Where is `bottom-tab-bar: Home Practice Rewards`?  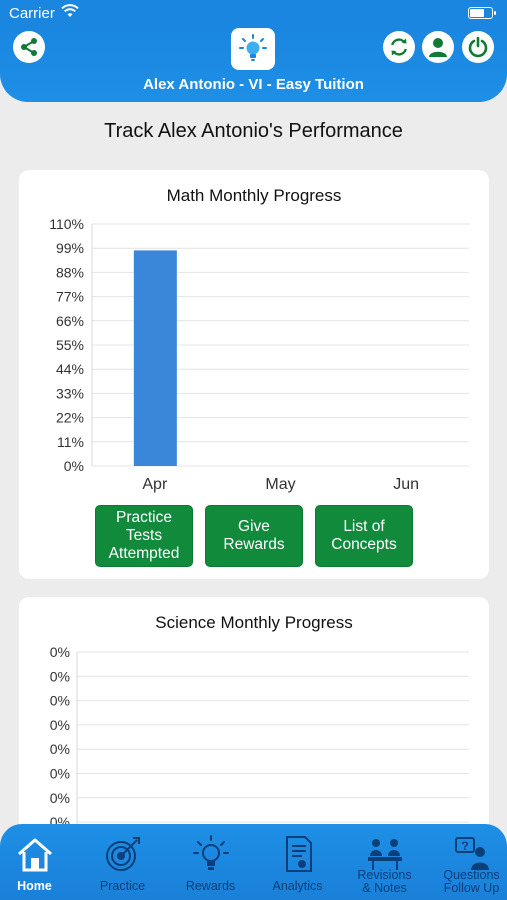 bottom-tab-bar: Home Practice Rewards is located at coordinates (253, 862).